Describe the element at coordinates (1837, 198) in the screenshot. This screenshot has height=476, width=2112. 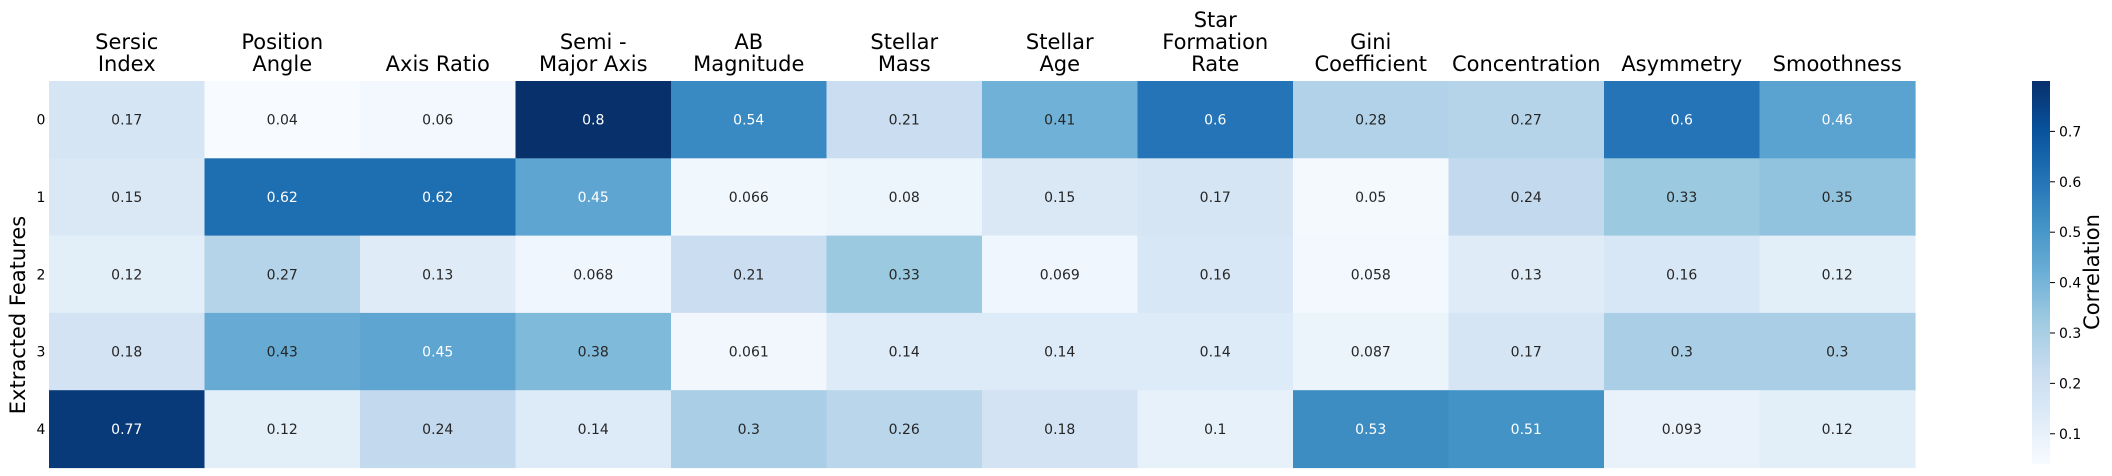
I see `cell-value-label: 0.35` at that location.